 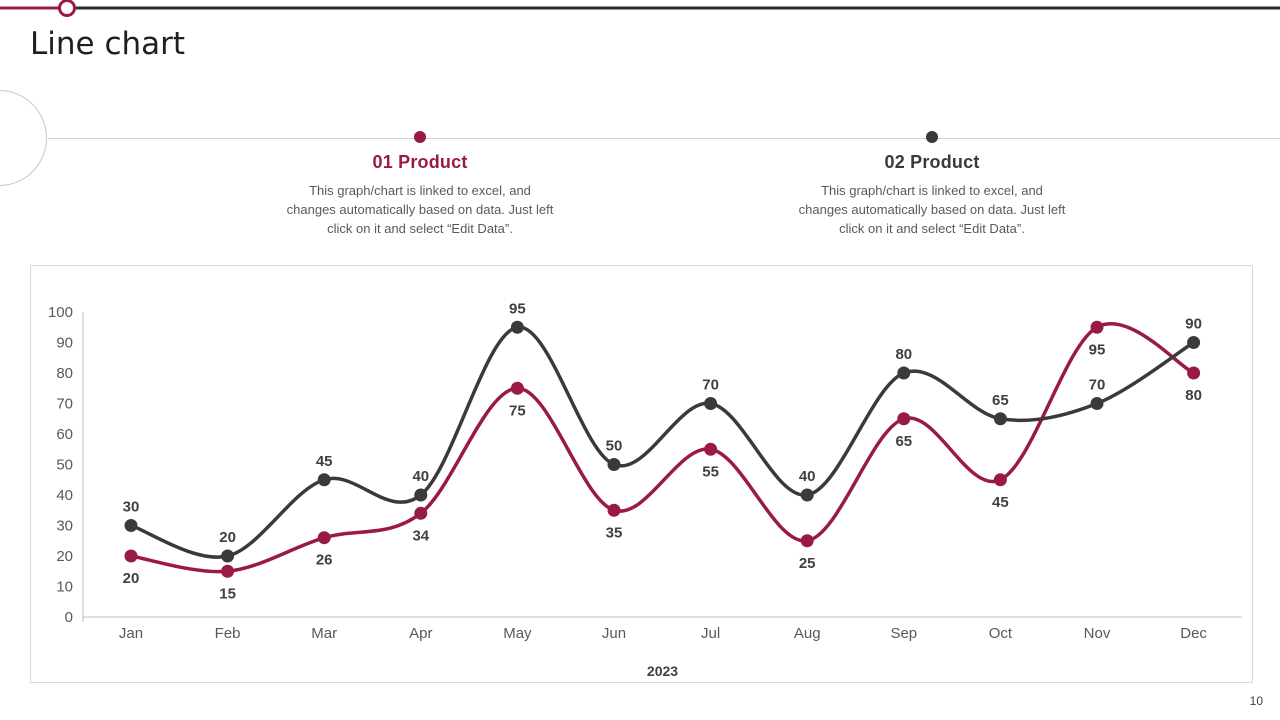 I want to click on data-label-02-product: 30, so click(x=131, y=507).